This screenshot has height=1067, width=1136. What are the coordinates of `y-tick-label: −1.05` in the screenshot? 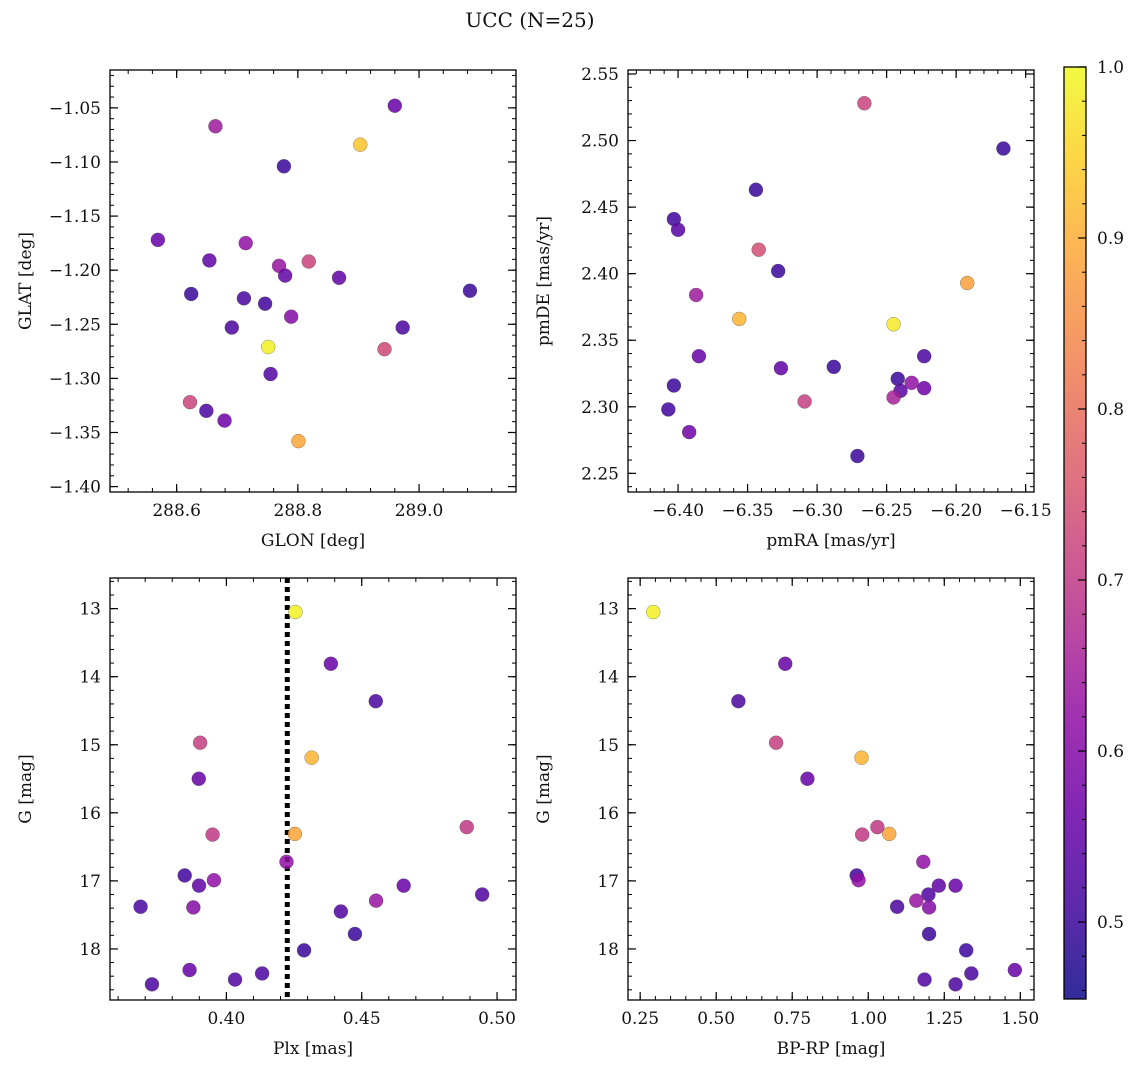 It's located at (75, 109).